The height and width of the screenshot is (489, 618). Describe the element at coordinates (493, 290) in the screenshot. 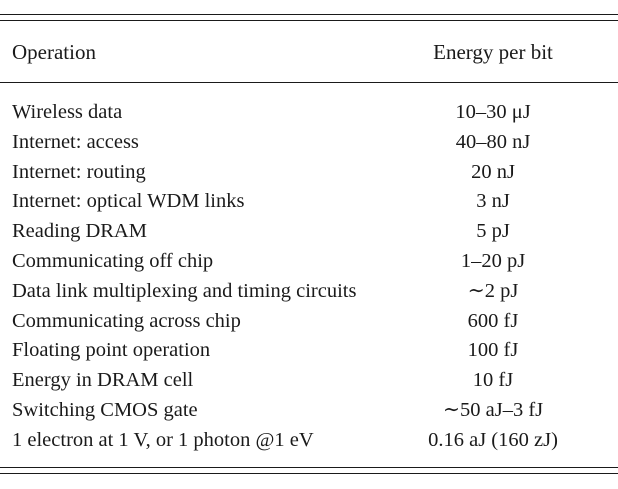

I see `energy-cell: ∼2 pJ` at that location.